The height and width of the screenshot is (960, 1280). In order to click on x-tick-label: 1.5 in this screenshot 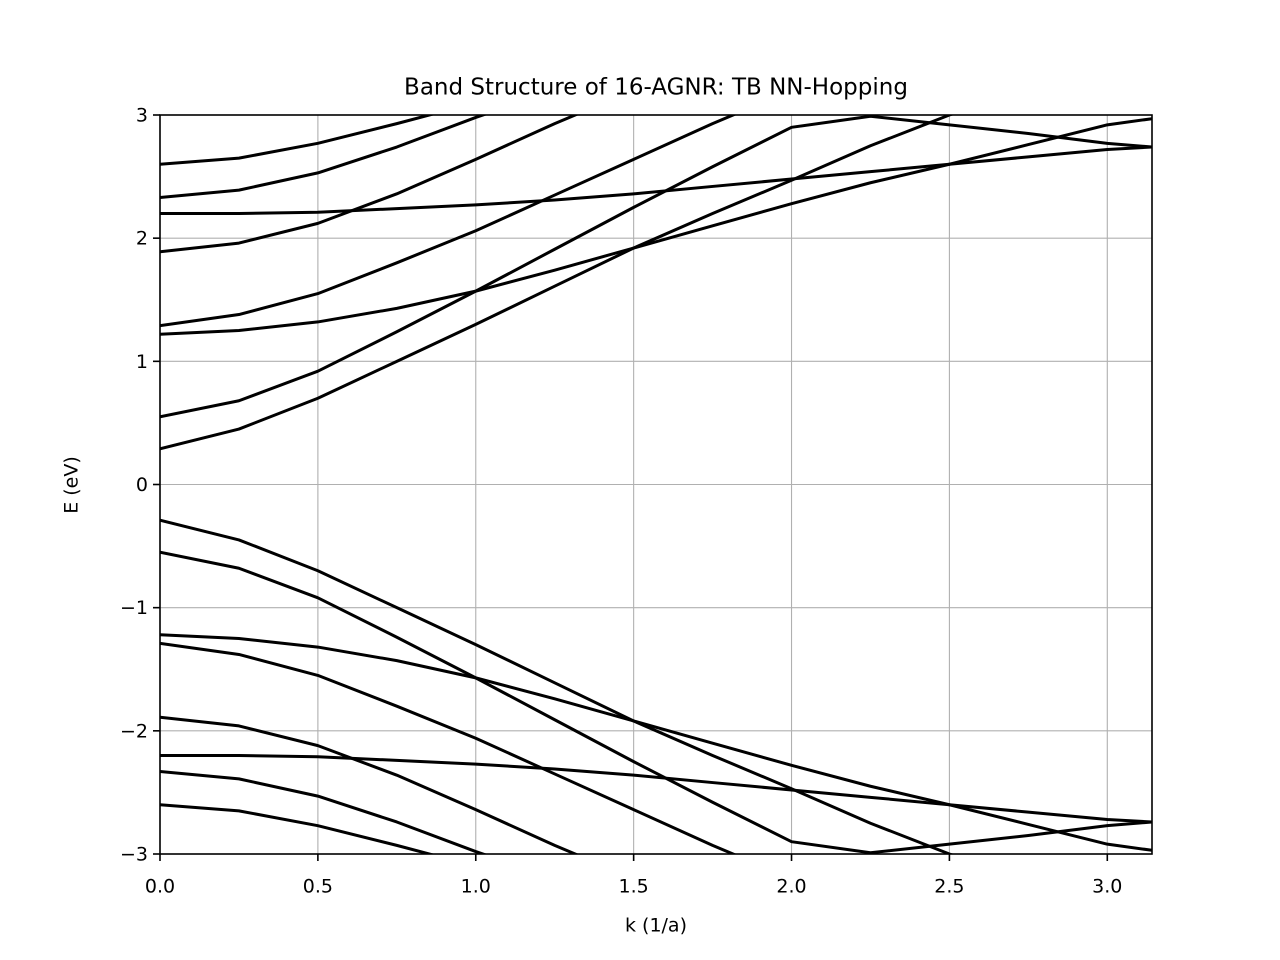, I will do `click(634, 887)`.